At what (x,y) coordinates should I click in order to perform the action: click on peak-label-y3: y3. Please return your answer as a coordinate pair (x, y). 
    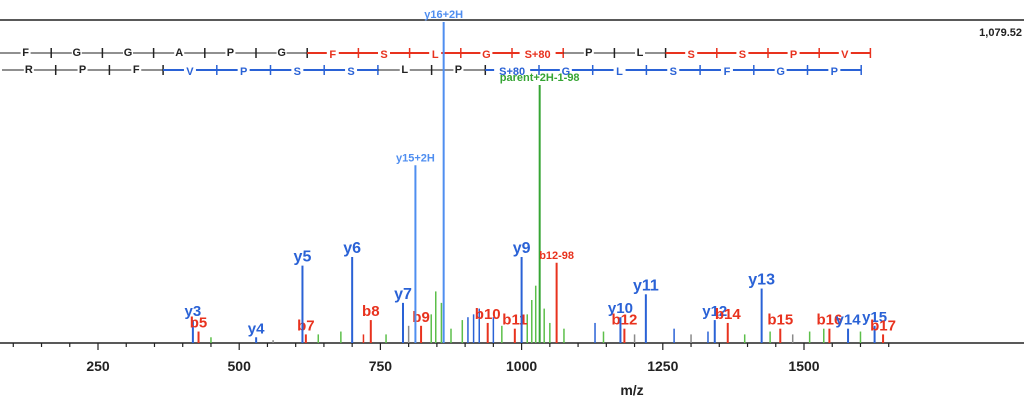
    Looking at the image, I should click on (193, 311).